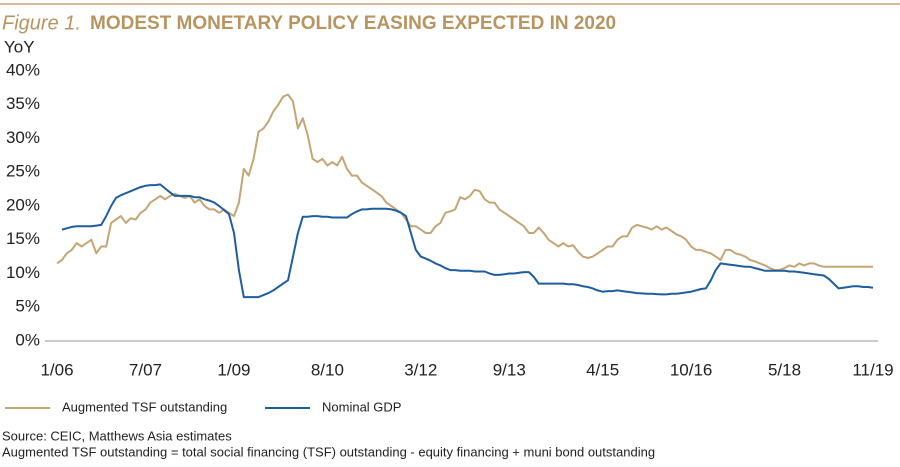  What do you see at coordinates (144, 406) in the screenshot?
I see `legend-label: Augmented TSF outstanding` at bounding box center [144, 406].